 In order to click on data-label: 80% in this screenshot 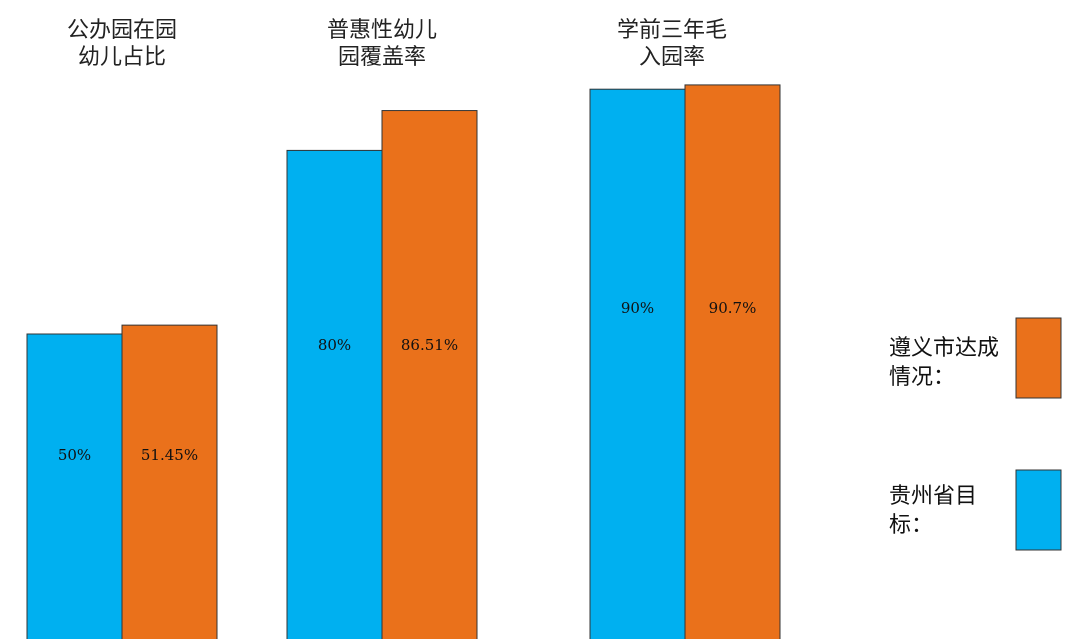, I will do `click(334, 345)`.